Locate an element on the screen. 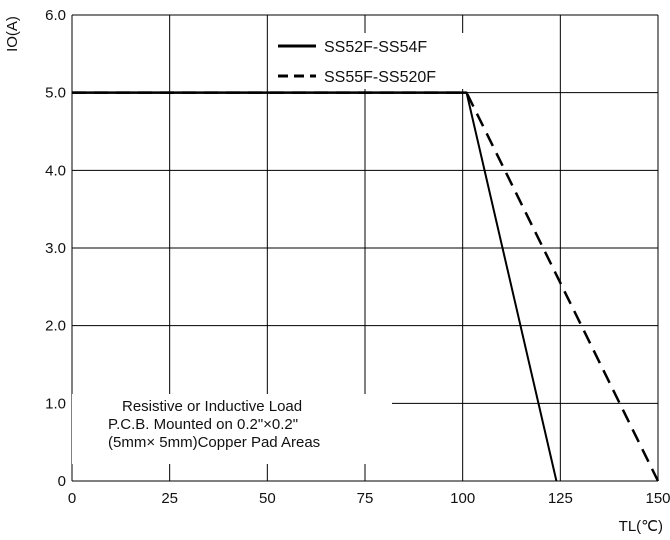  x-tick-label: 125 is located at coordinates (560, 498).